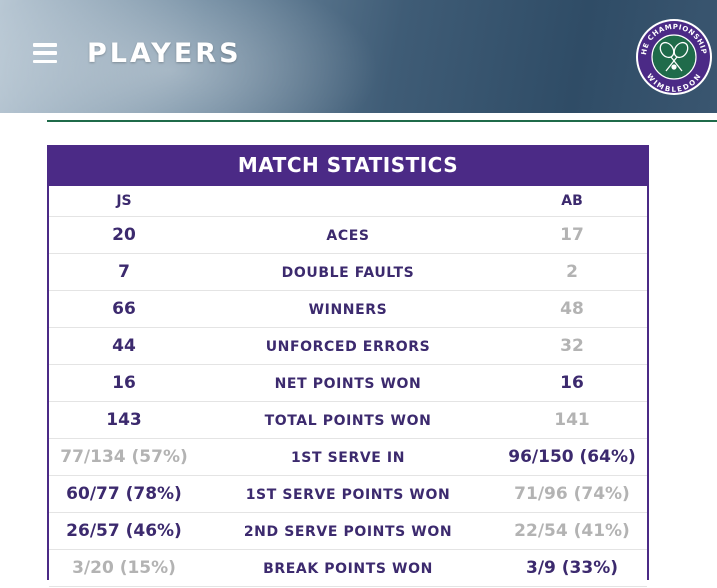 This screenshot has height=588, width=717. I want to click on stat-row: 7 DOUBLE FAULTS 2, so click(348, 272).